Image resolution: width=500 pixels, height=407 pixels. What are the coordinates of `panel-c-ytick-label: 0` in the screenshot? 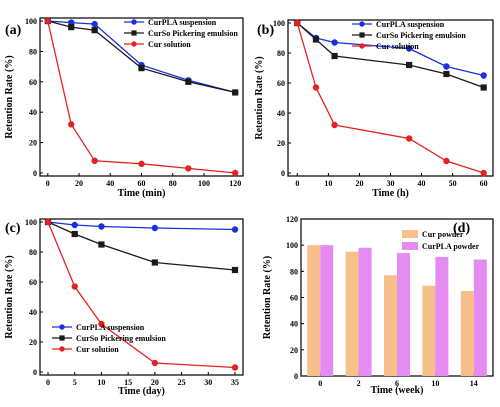 It's located at (35, 372).